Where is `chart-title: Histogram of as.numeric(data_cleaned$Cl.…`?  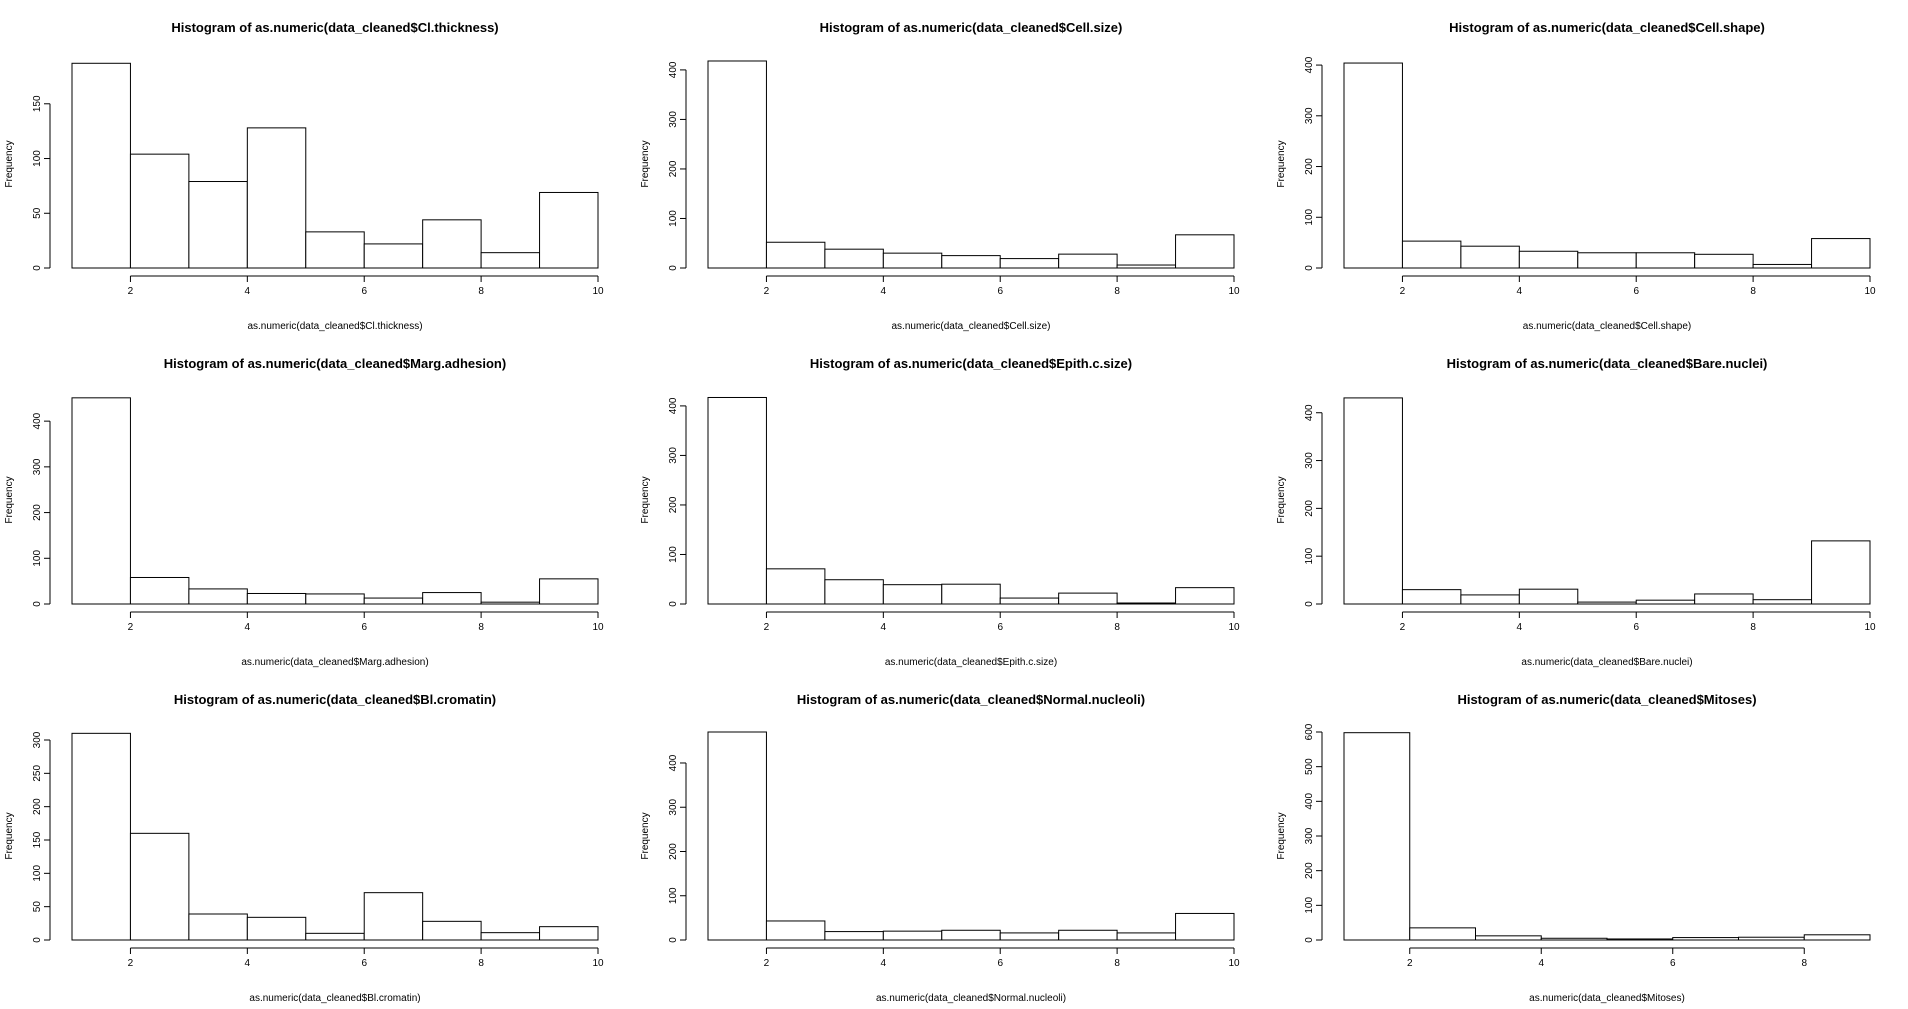
chart-title: Histogram of as.numeric(data_cleaned$Cl.… is located at coordinates (334, 27).